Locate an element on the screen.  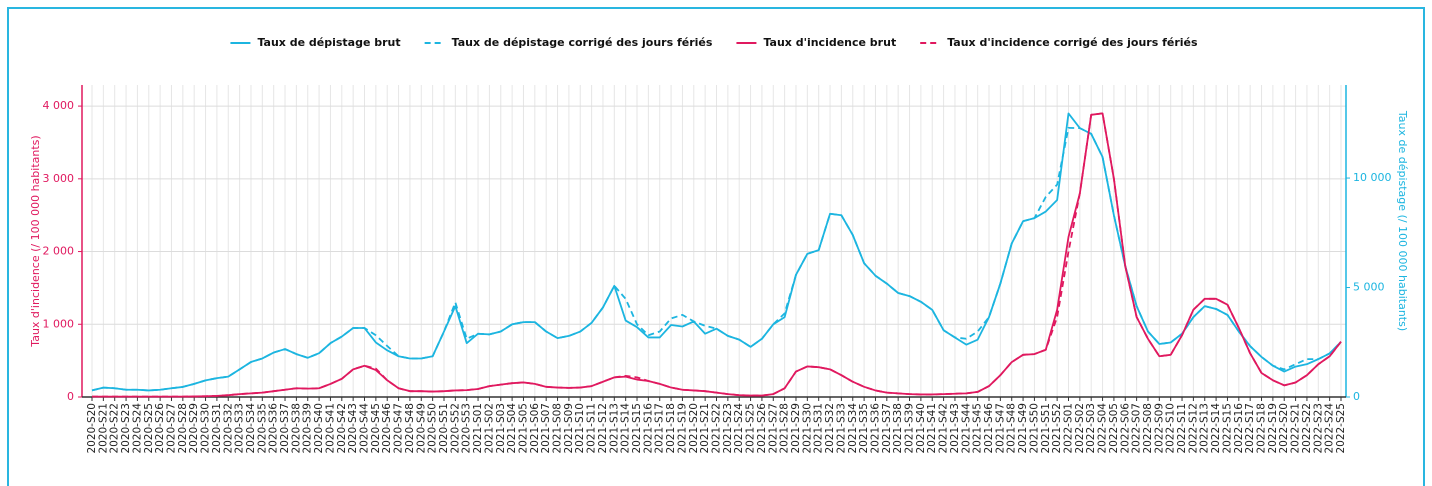
x-tick-label: 2022-S03 is located at coordinates (1091, 428).